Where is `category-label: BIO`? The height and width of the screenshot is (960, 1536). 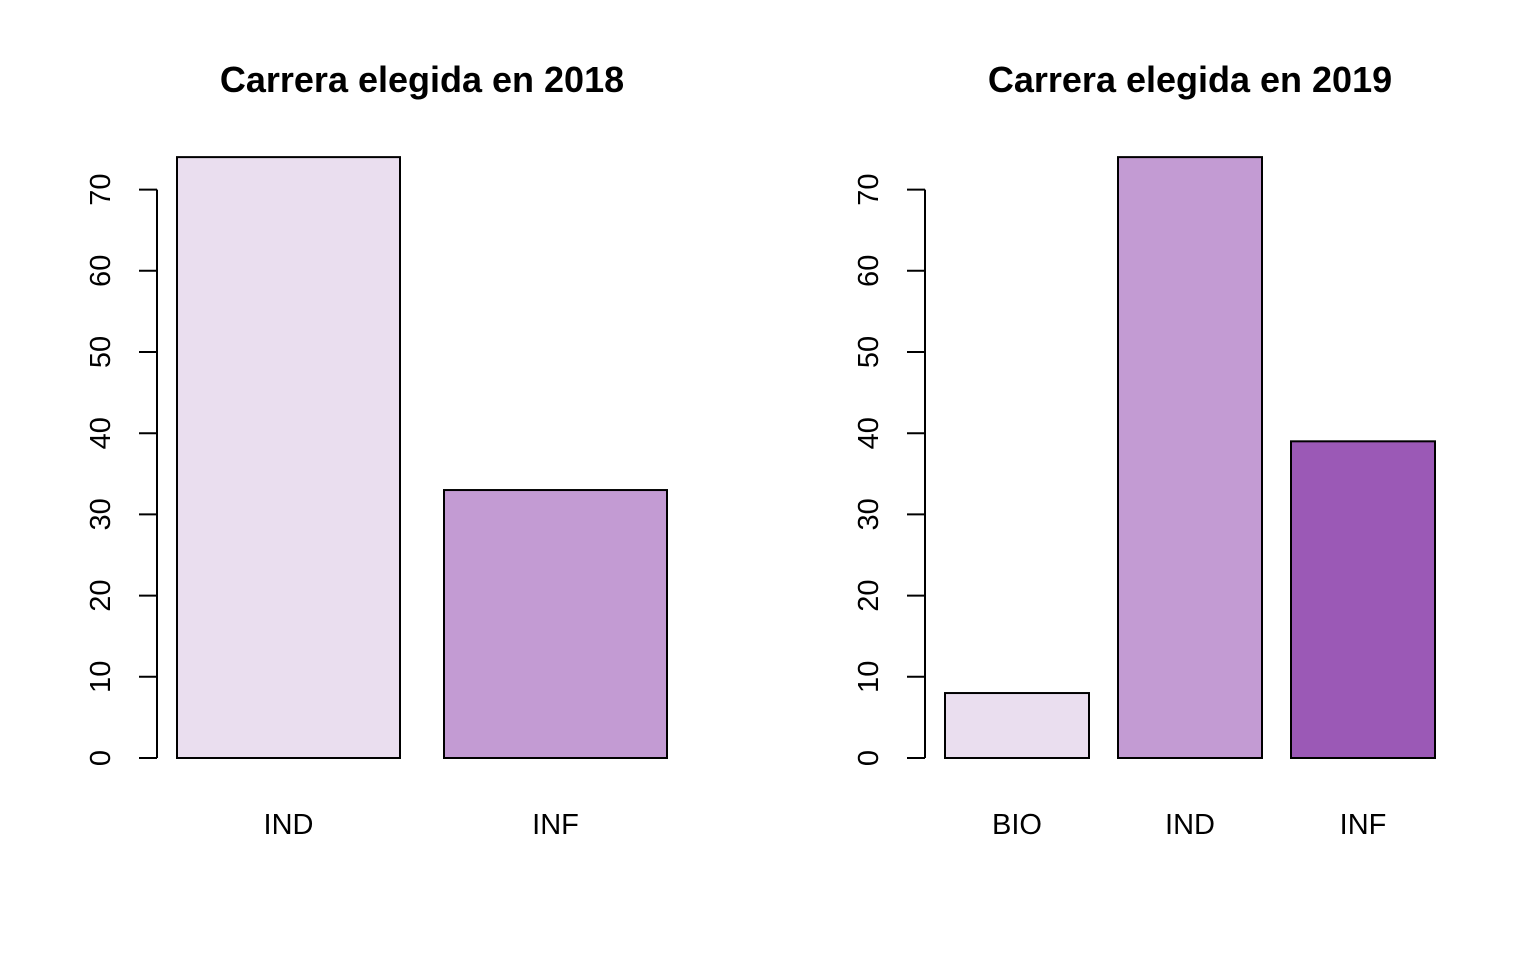 category-label: BIO is located at coordinates (1017, 825).